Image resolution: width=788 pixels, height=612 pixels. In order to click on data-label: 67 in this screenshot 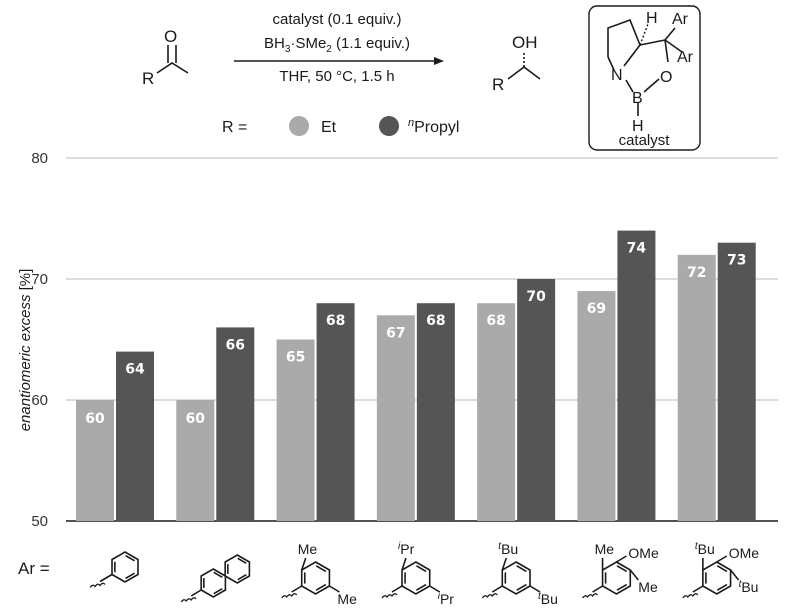, I will do `click(395, 333)`.